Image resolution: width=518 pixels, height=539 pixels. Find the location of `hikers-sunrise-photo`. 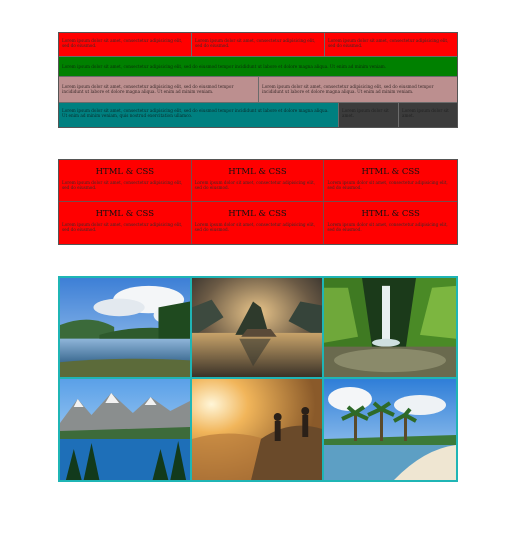

hikers-sunrise-photo is located at coordinates (258, 429).